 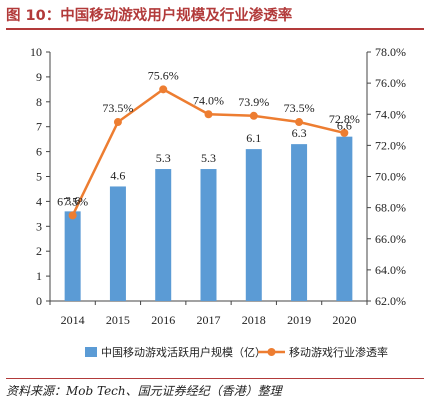 I want to click on right-tick-label: 78.0%, so click(x=390, y=52).